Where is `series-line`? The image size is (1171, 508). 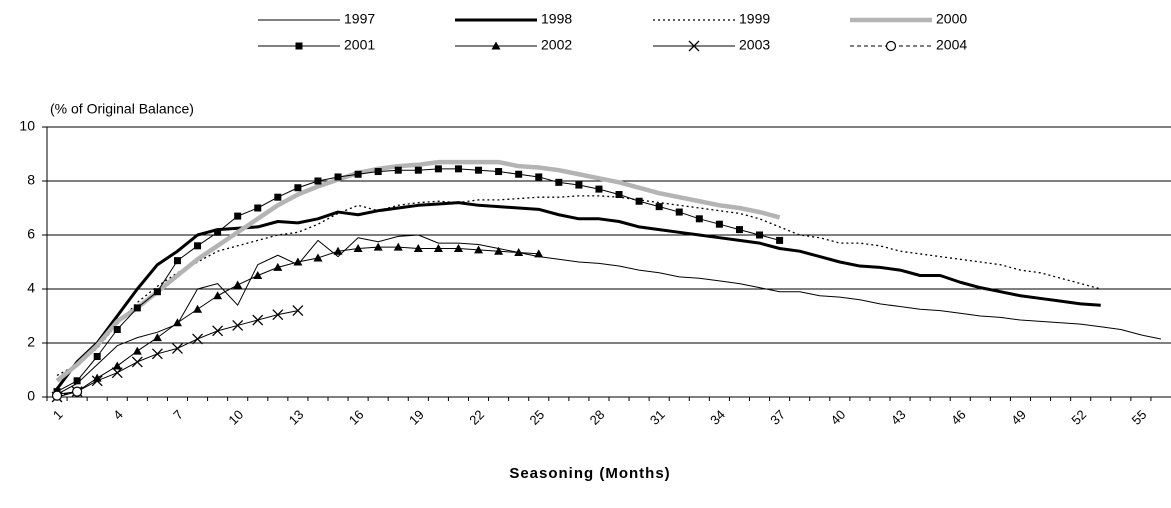 series-line is located at coordinates (297, 320).